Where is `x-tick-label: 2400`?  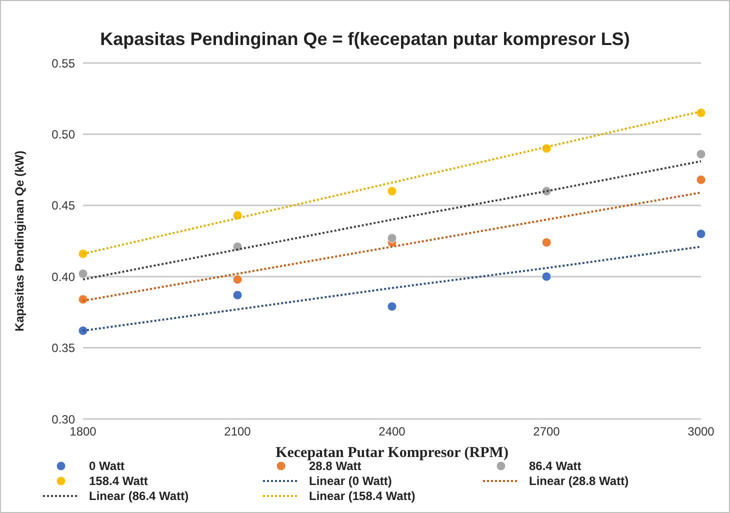
x-tick-label: 2400 is located at coordinates (392, 431).